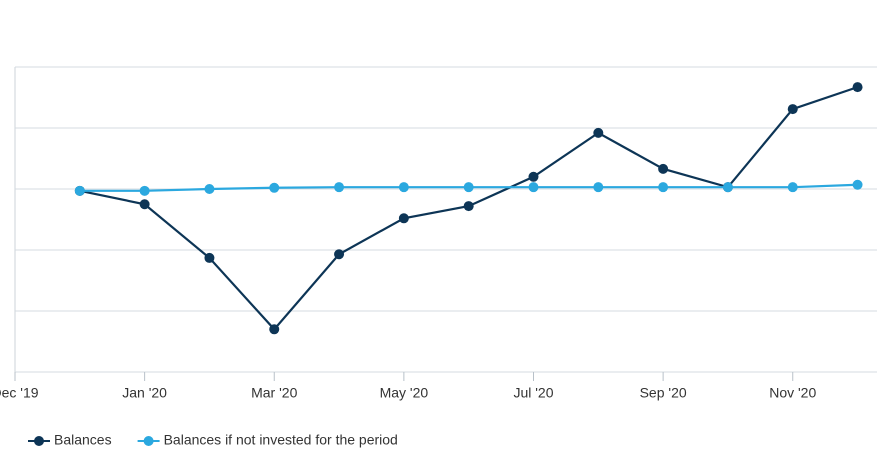  Describe the element at coordinates (663, 393) in the screenshot. I see `x-tick-label: Sep '20` at that location.